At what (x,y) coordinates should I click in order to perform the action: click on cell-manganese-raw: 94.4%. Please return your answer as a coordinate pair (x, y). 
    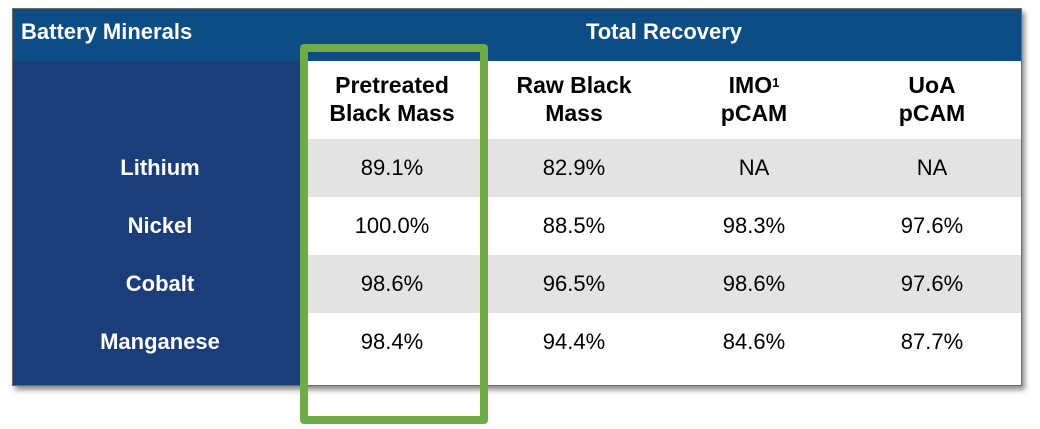
    Looking at the image, I should click on (574, 341).